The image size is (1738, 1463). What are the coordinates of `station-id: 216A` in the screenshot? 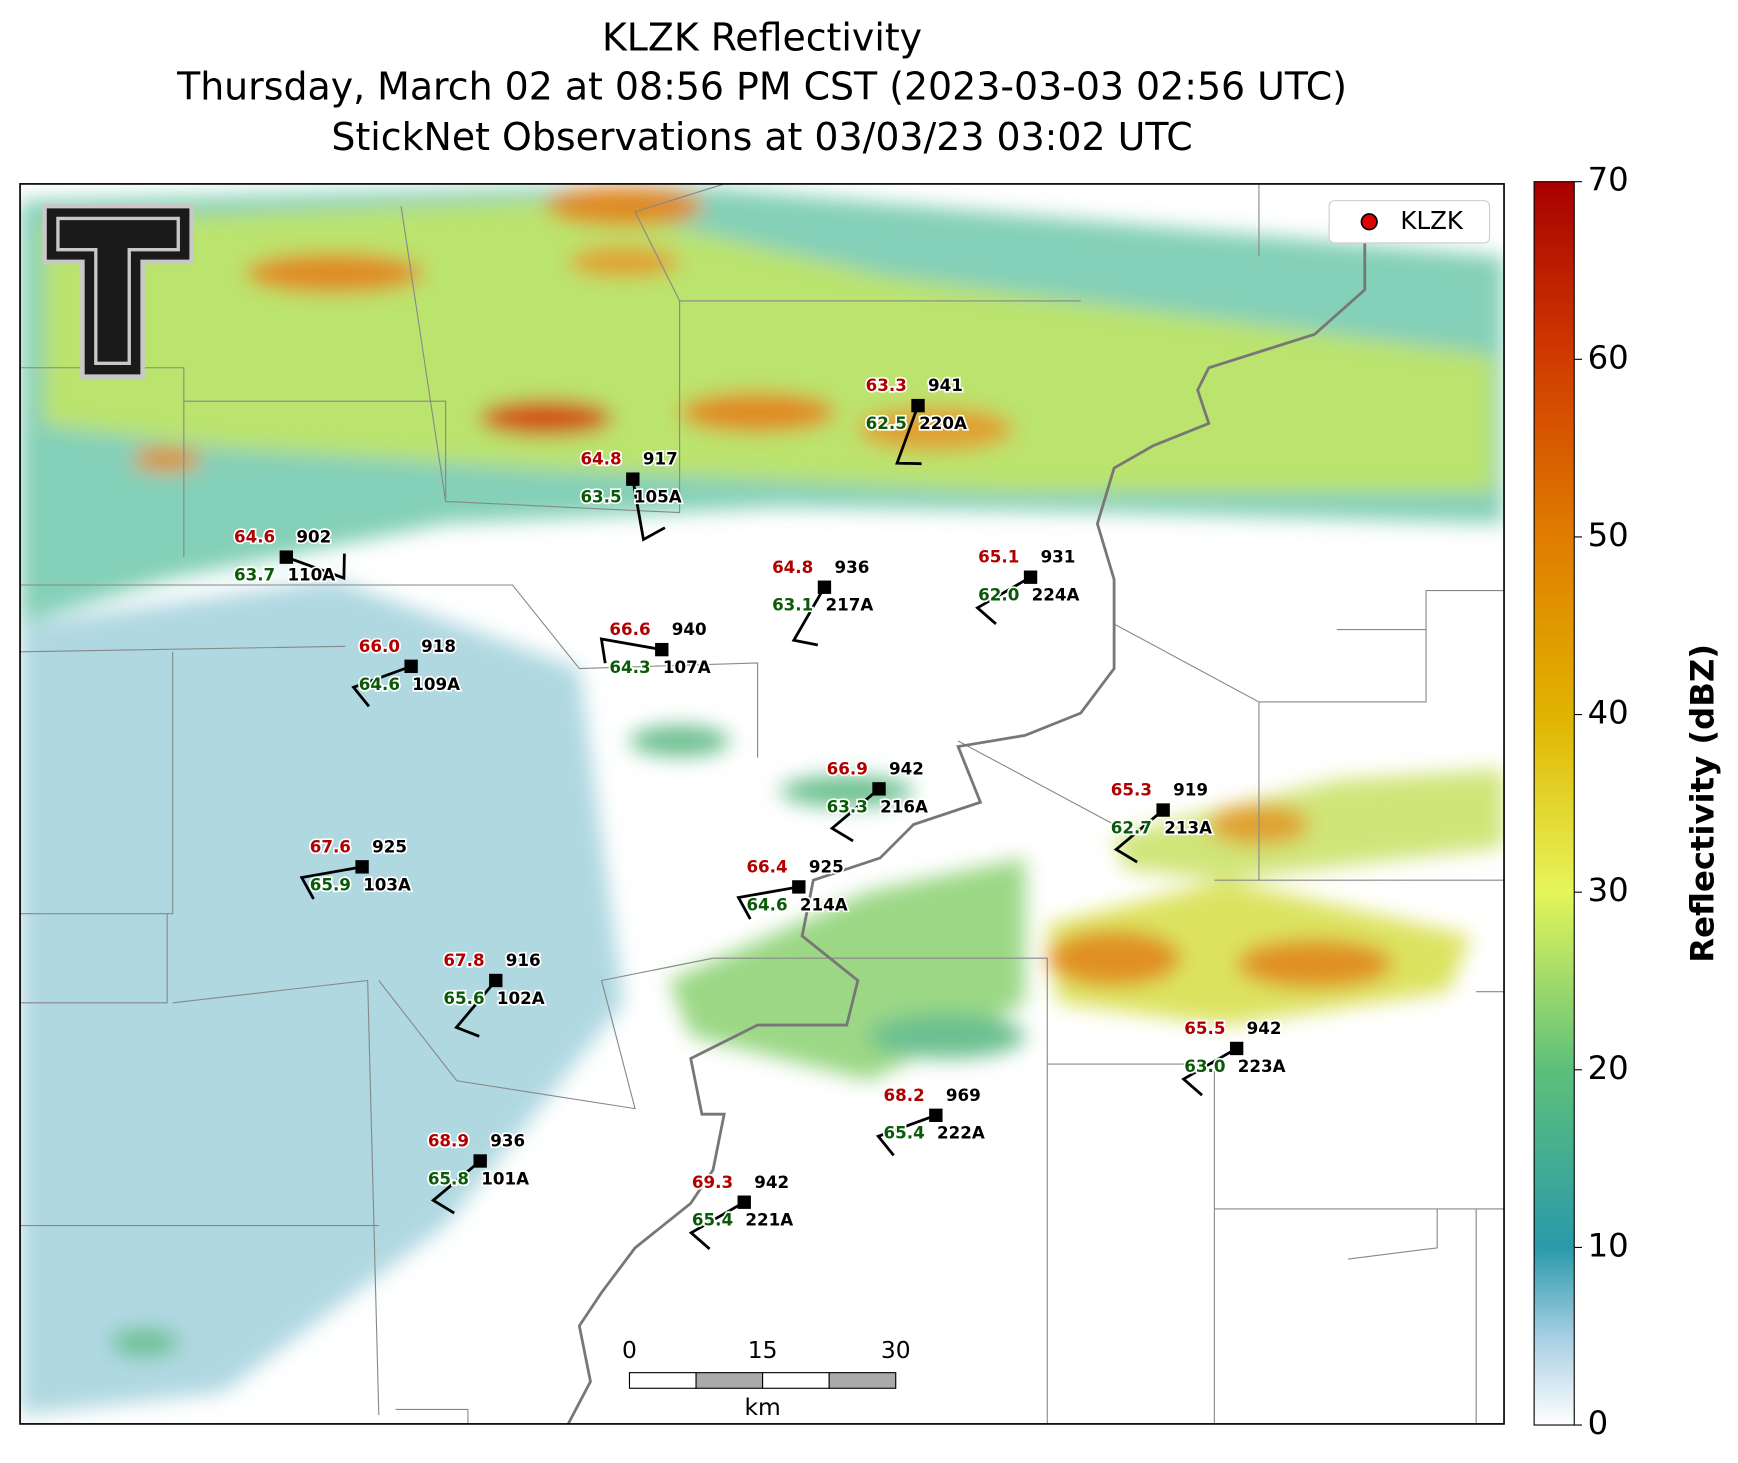 It's located at (904, 806).